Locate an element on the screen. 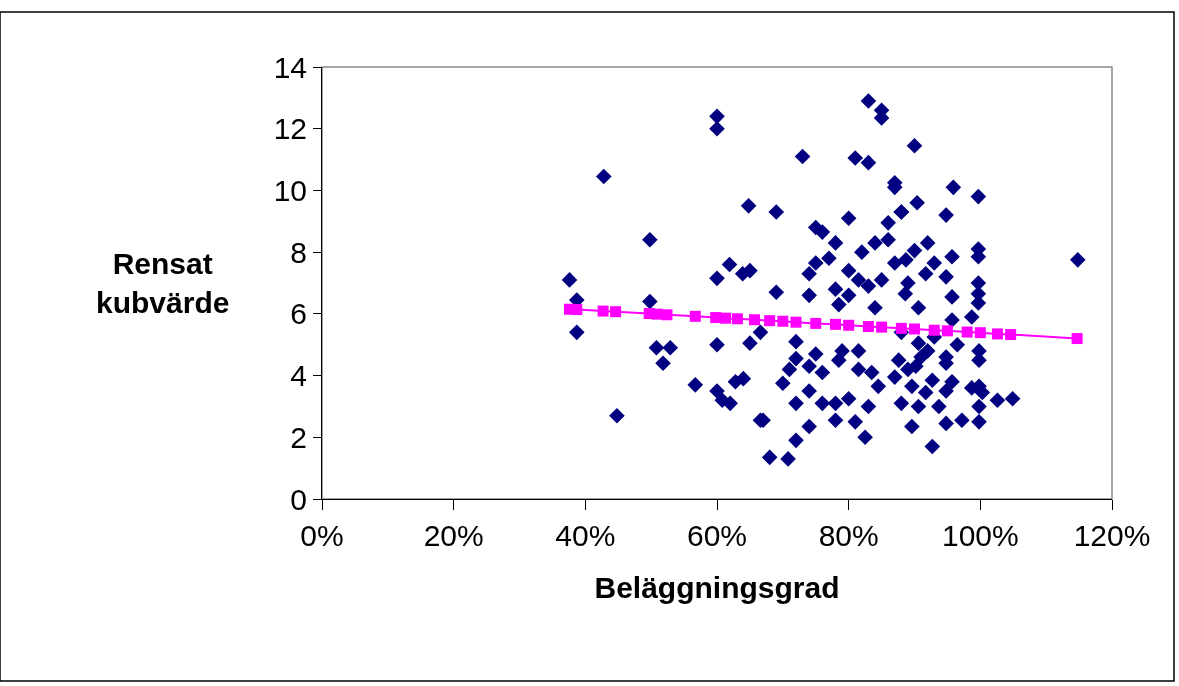 The width and height of the screenshot is (1179, 686). x-axis-title: Beläggningsgrad is located at coordinates (717, 587).